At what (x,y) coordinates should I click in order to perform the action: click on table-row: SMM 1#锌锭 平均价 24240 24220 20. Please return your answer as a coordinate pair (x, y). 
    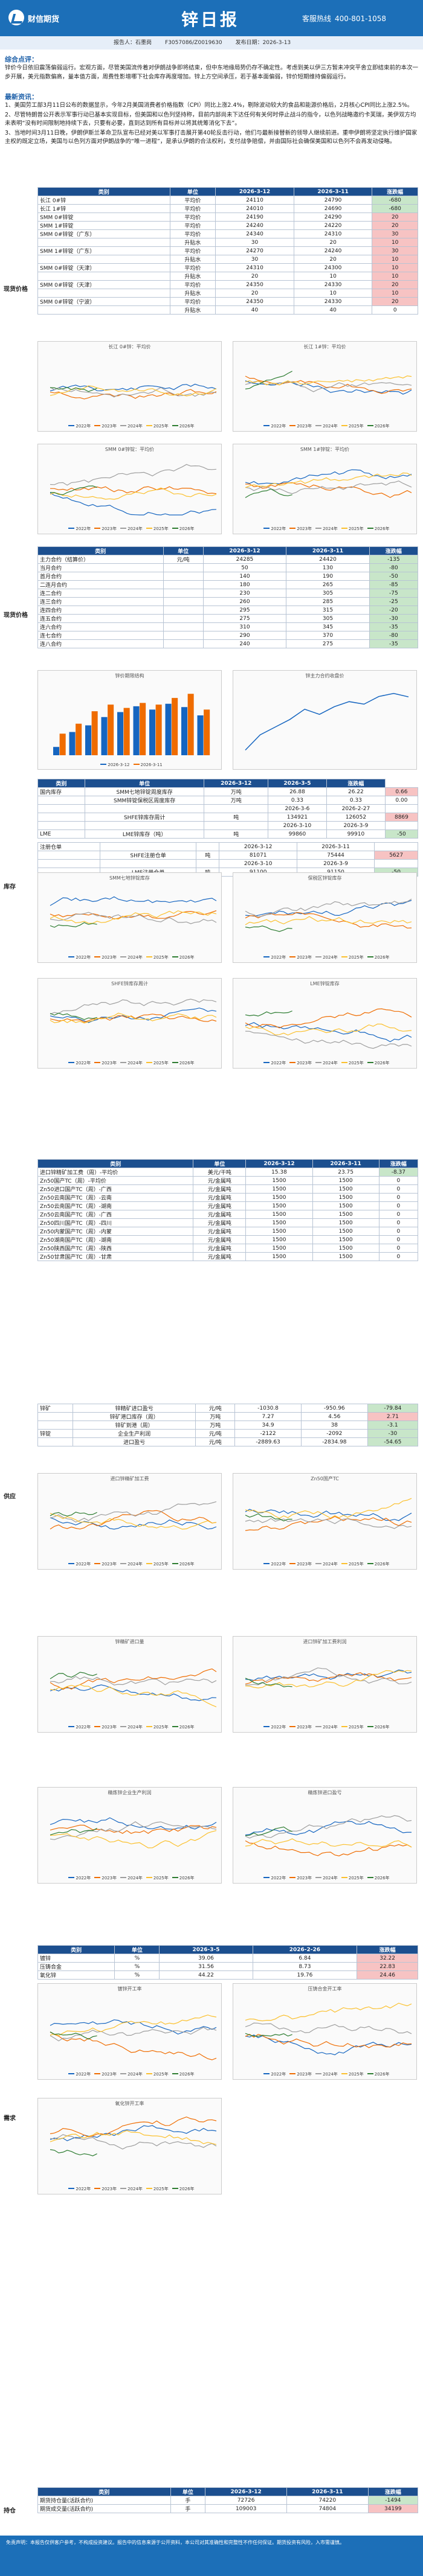
    Looking at the image, I should click on (227, 226).